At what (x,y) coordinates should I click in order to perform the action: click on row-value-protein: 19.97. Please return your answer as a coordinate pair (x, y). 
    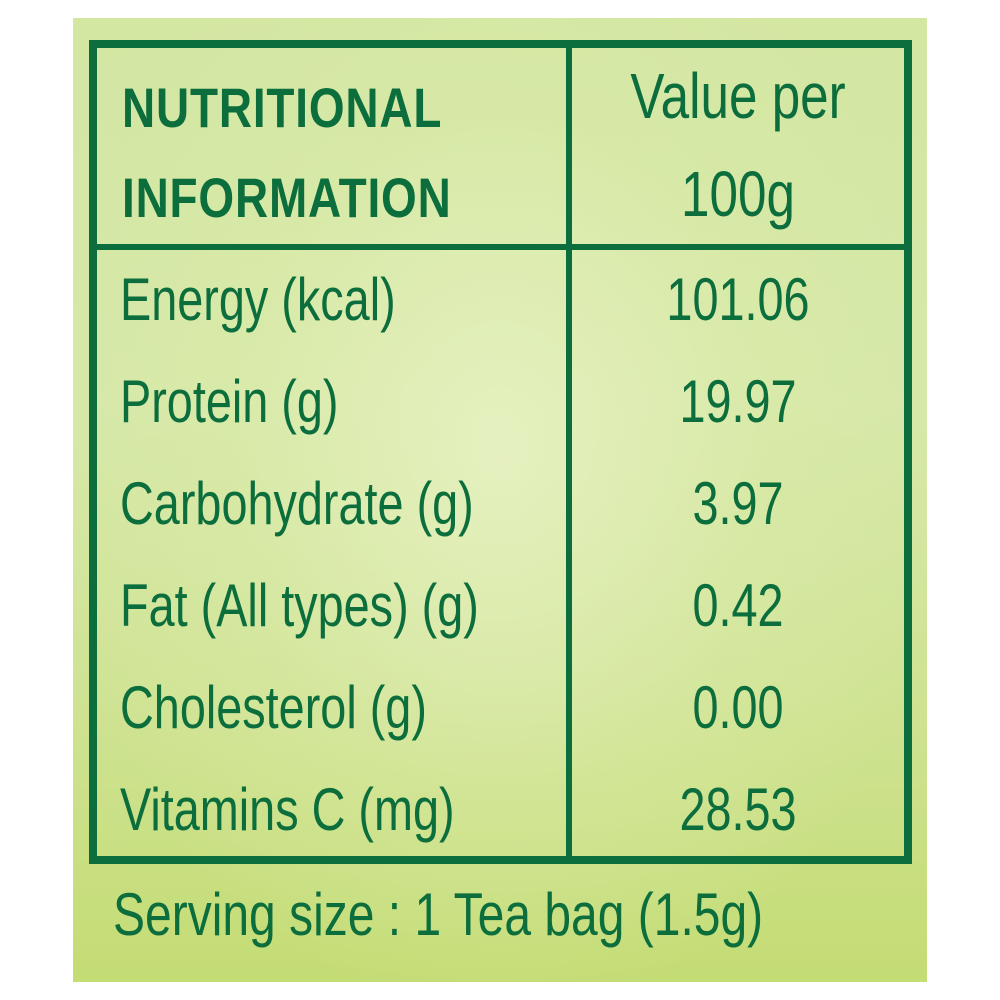
    Looking at the image, I should click on (738, 401).